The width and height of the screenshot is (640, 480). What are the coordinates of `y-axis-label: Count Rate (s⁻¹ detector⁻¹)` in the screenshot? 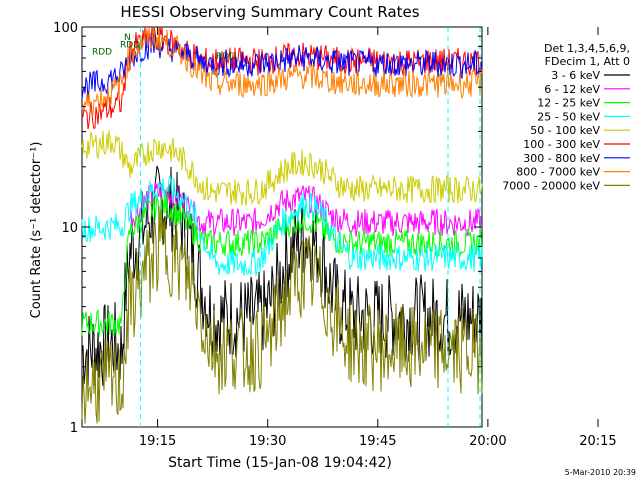 It's located at (36, 230).